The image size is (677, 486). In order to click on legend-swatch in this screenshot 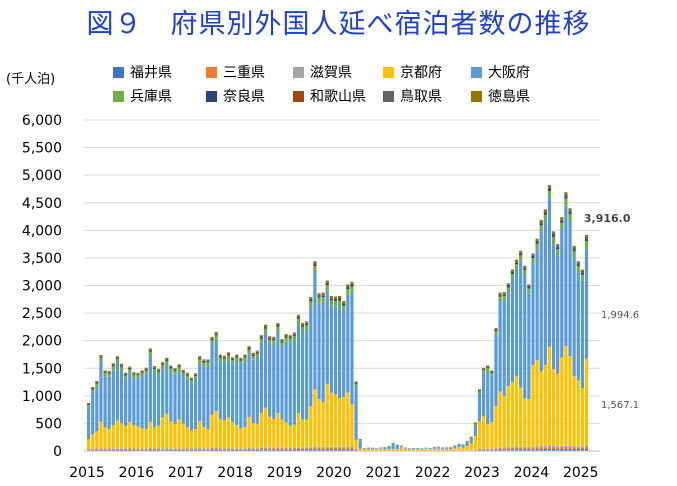, I will do `click(118, 96)`.